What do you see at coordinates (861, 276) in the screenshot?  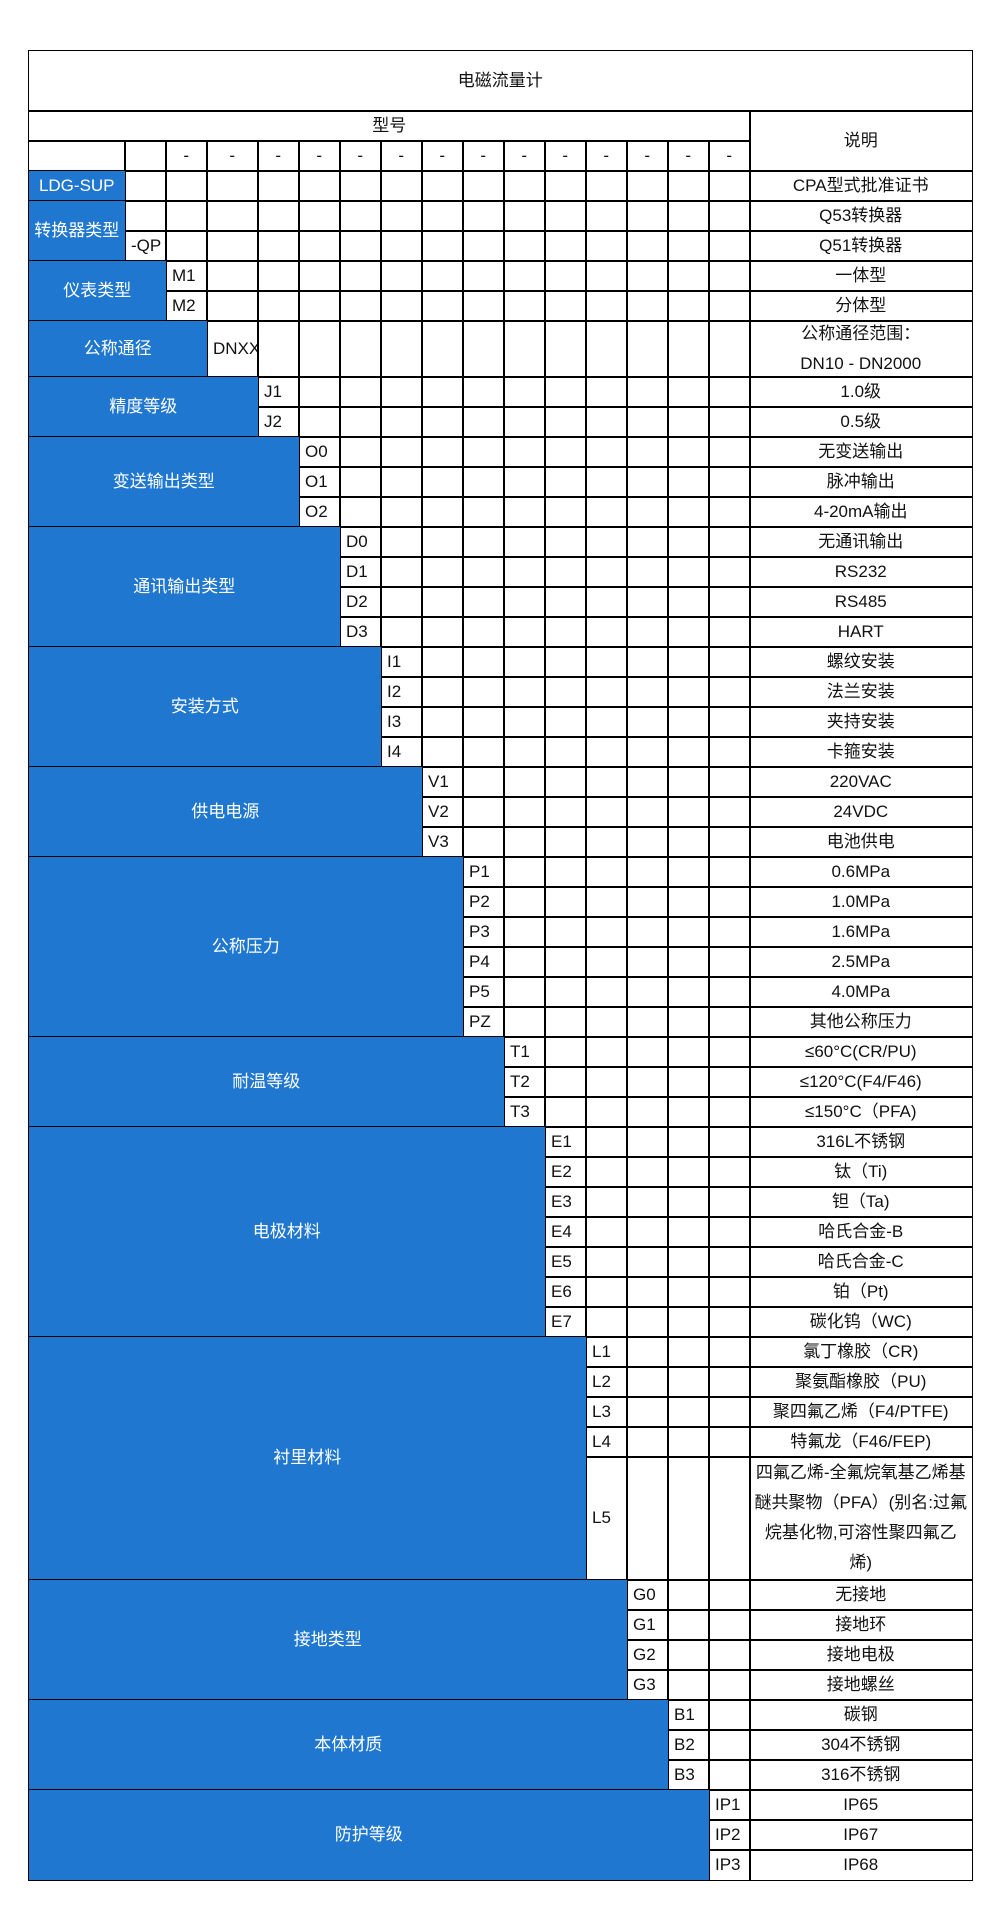 I see `description-cell: 一体型` at bounding box center [861, 276].